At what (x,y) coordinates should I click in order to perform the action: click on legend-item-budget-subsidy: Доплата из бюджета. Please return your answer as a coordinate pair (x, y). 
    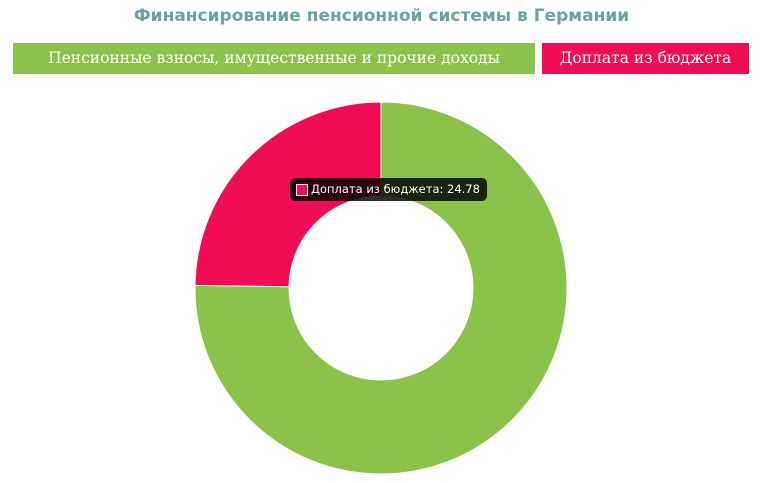
    Looking at the image, I should click on (645, 58).